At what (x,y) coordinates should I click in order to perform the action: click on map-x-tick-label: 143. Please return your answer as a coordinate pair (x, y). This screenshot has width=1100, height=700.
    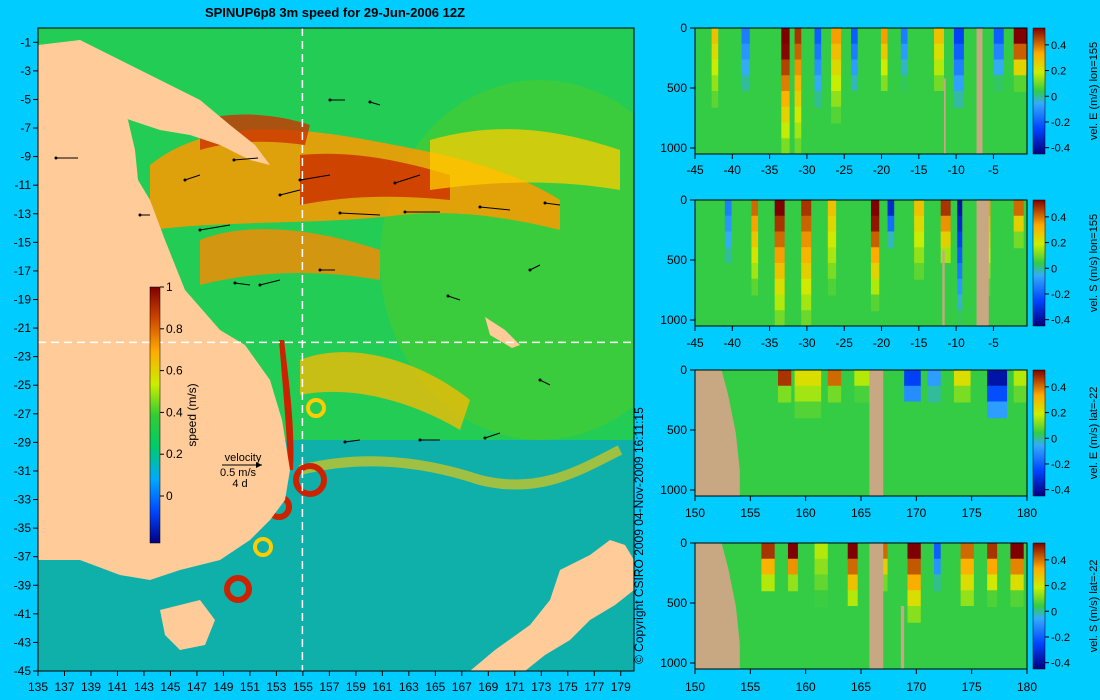
    Looking at the image, I should click on (144, 687).